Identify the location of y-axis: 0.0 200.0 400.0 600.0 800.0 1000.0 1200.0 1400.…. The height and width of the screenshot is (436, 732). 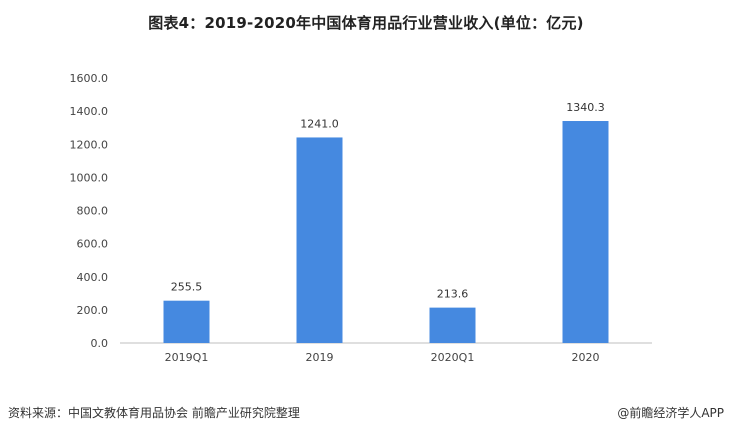
(89, 211).